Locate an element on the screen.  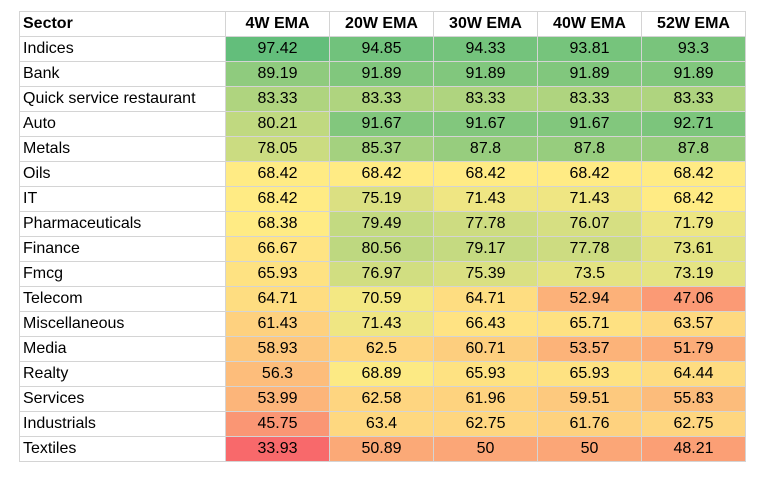
sector-name-cell: Pharmaceuticals is located at coordinates (122, 224).